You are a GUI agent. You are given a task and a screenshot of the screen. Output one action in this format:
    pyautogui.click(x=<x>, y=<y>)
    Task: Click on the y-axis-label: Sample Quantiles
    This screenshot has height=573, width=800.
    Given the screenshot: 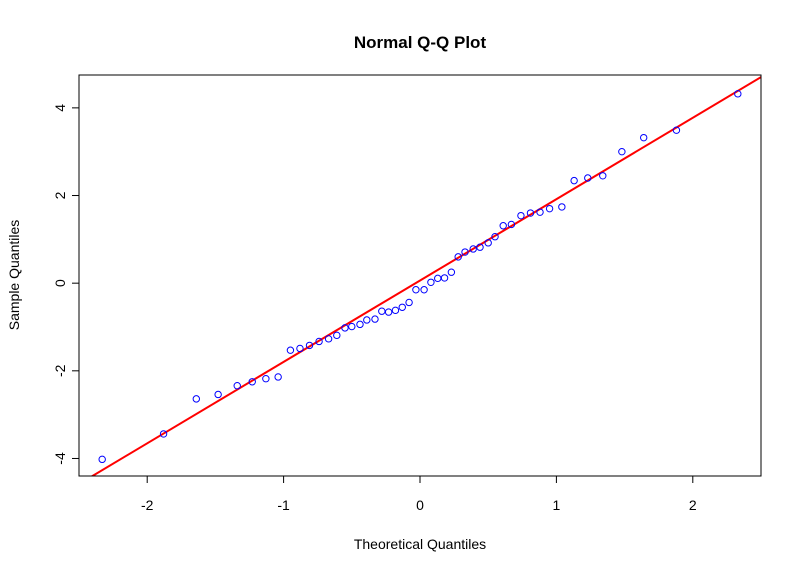 What is the action you would take?
    pyautogui.click(x=14, y=275)
    